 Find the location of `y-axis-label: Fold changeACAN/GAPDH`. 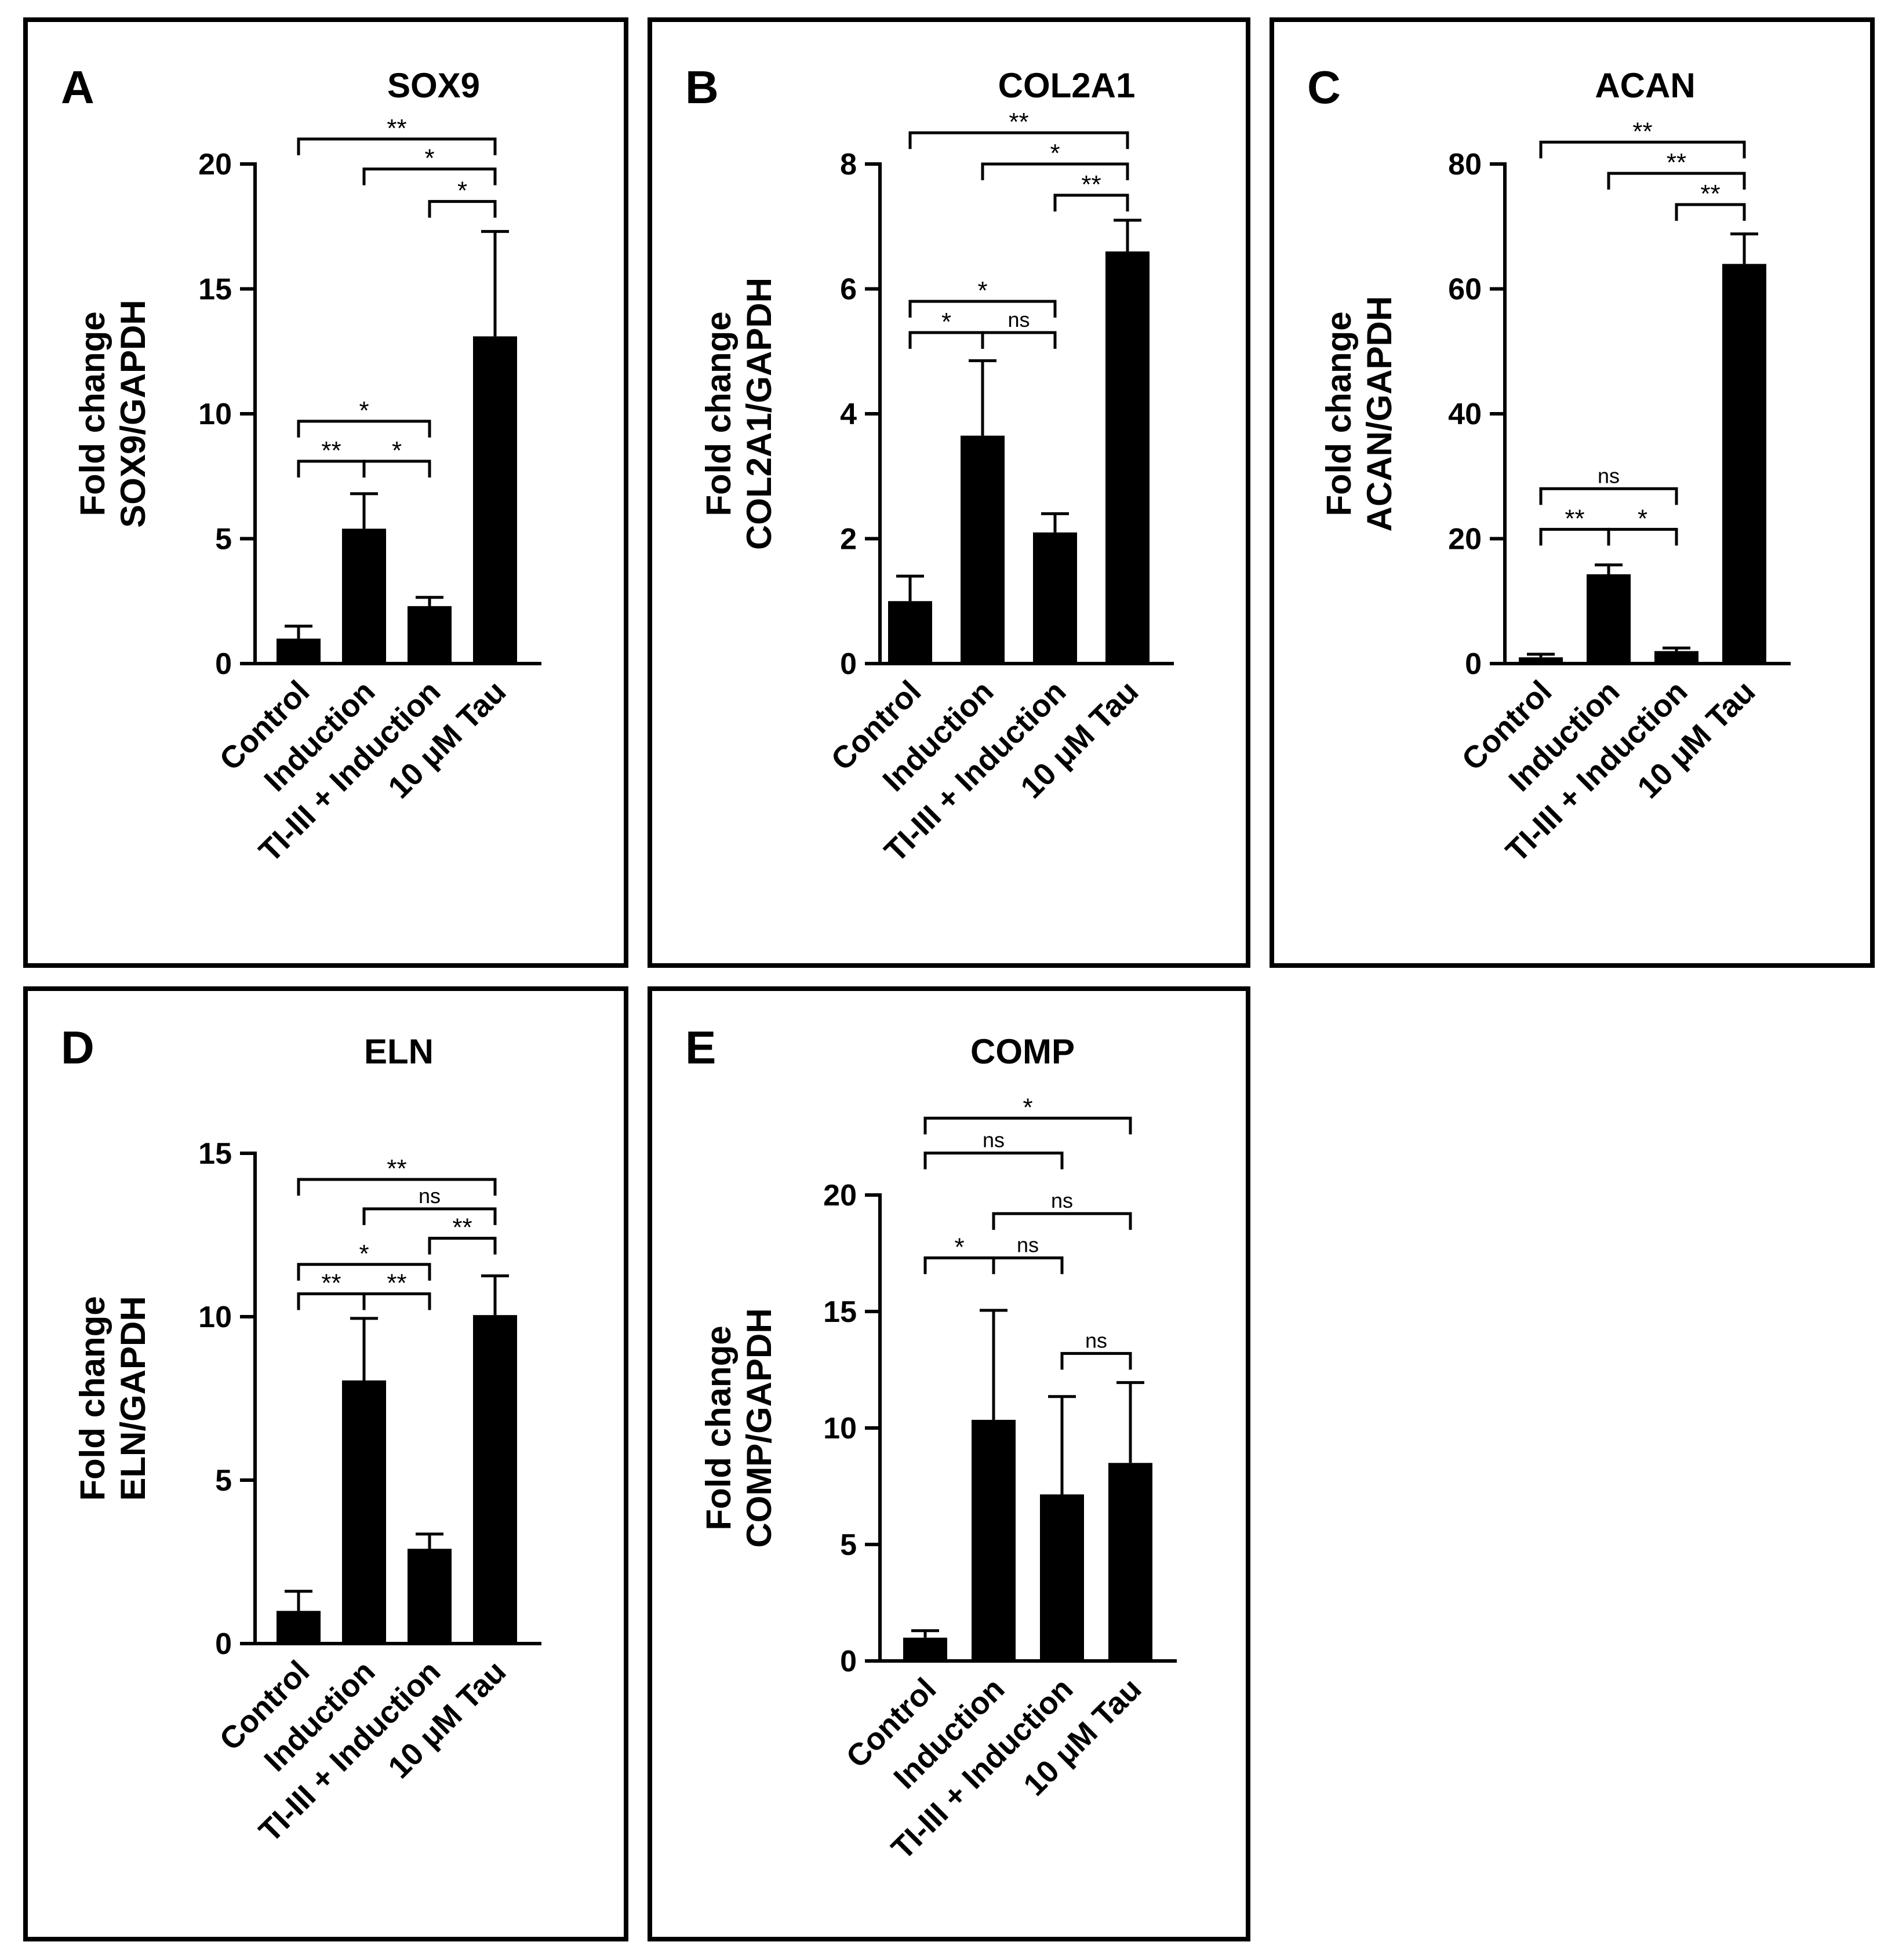

y-axis-label: Fold changeACAN/GAPDH is located at coordinates (1359, 414).